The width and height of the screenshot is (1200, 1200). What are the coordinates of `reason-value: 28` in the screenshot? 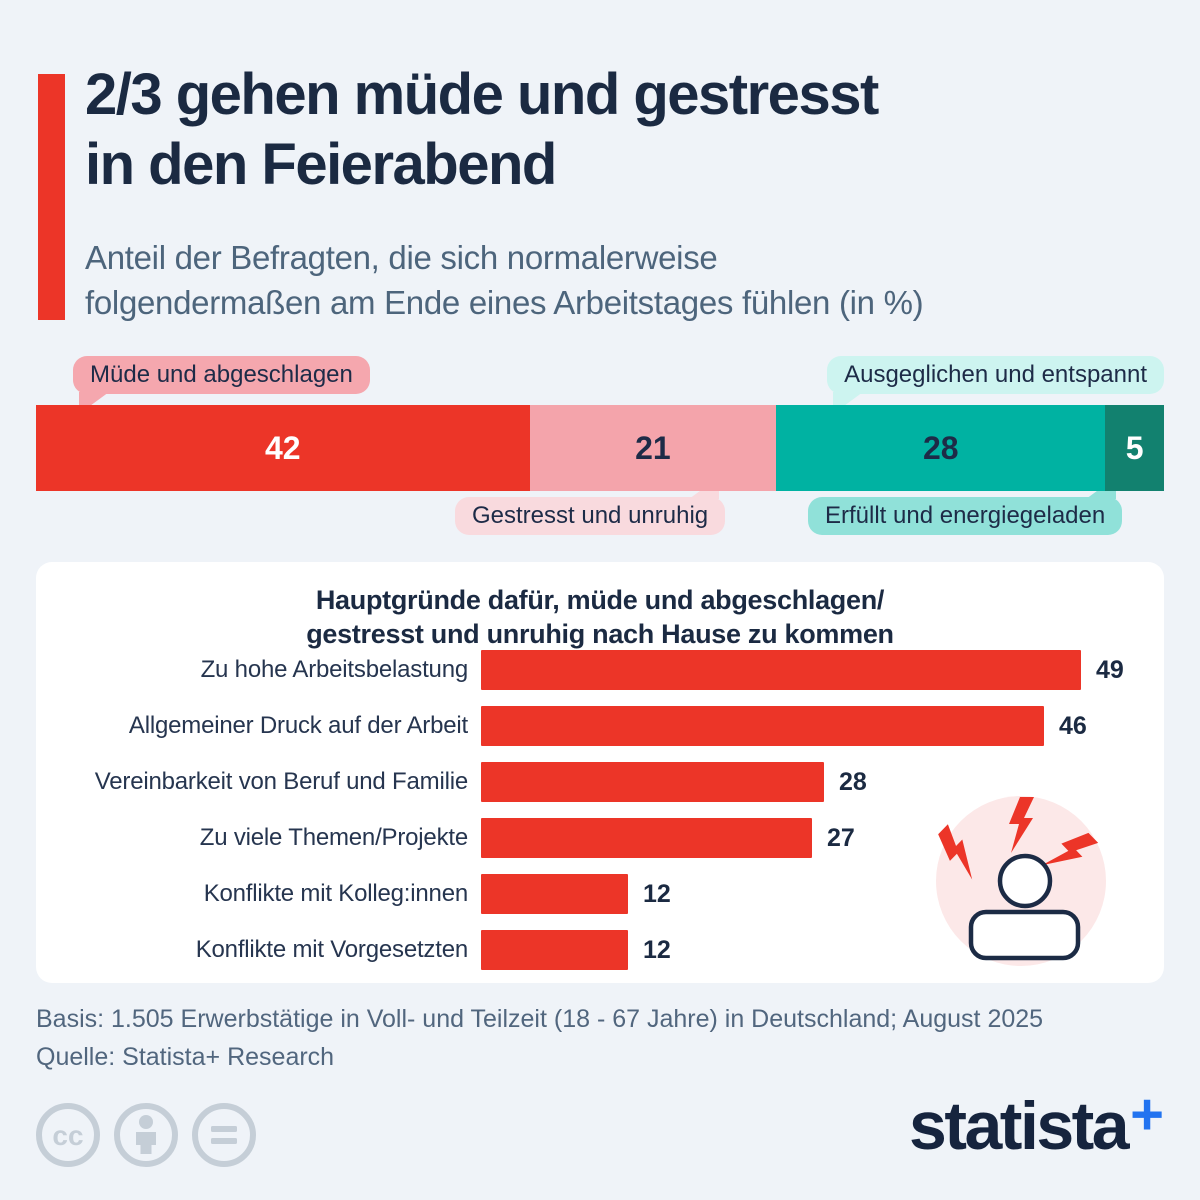 It's located at (853, 781).